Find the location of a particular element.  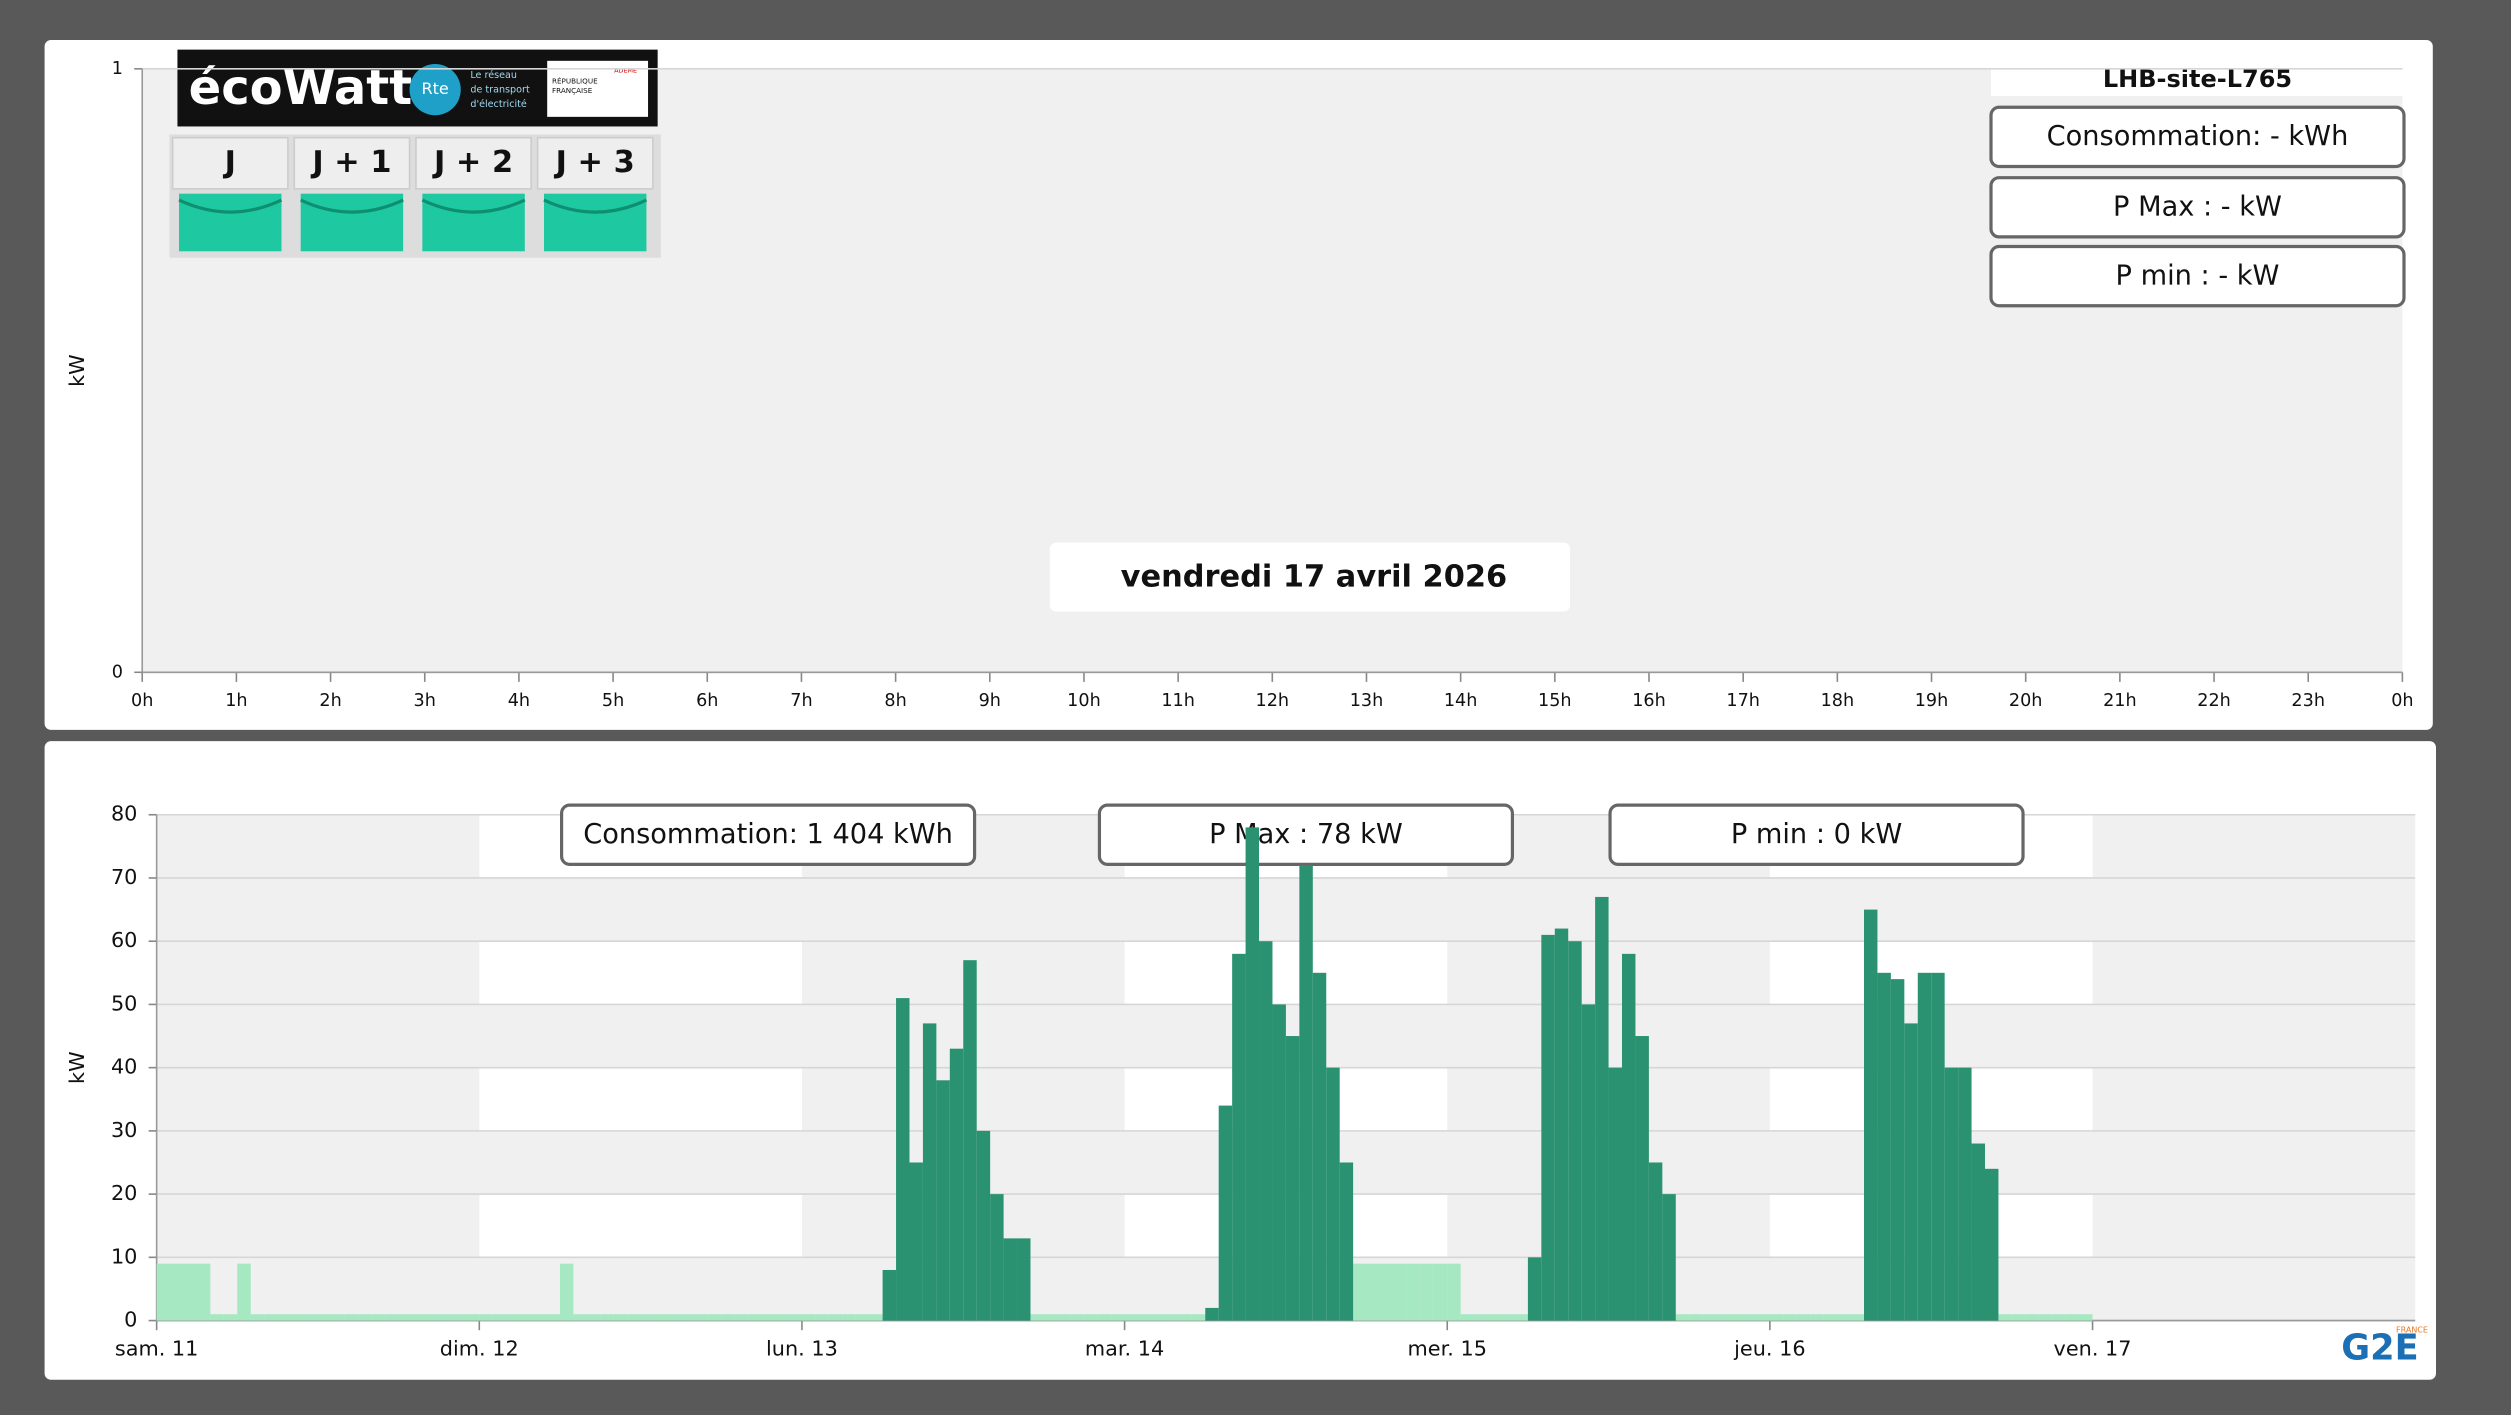

x-tick-label: lun. 13 is located at coordinates (802, 1348).